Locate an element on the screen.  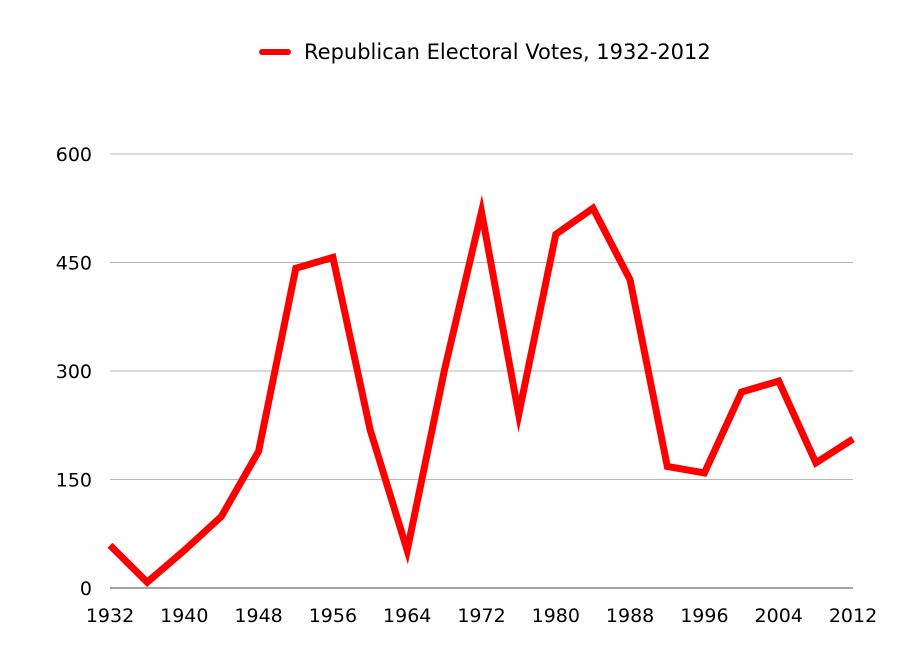
x-tick-label: 1948 is located at coordinates (258, 616).